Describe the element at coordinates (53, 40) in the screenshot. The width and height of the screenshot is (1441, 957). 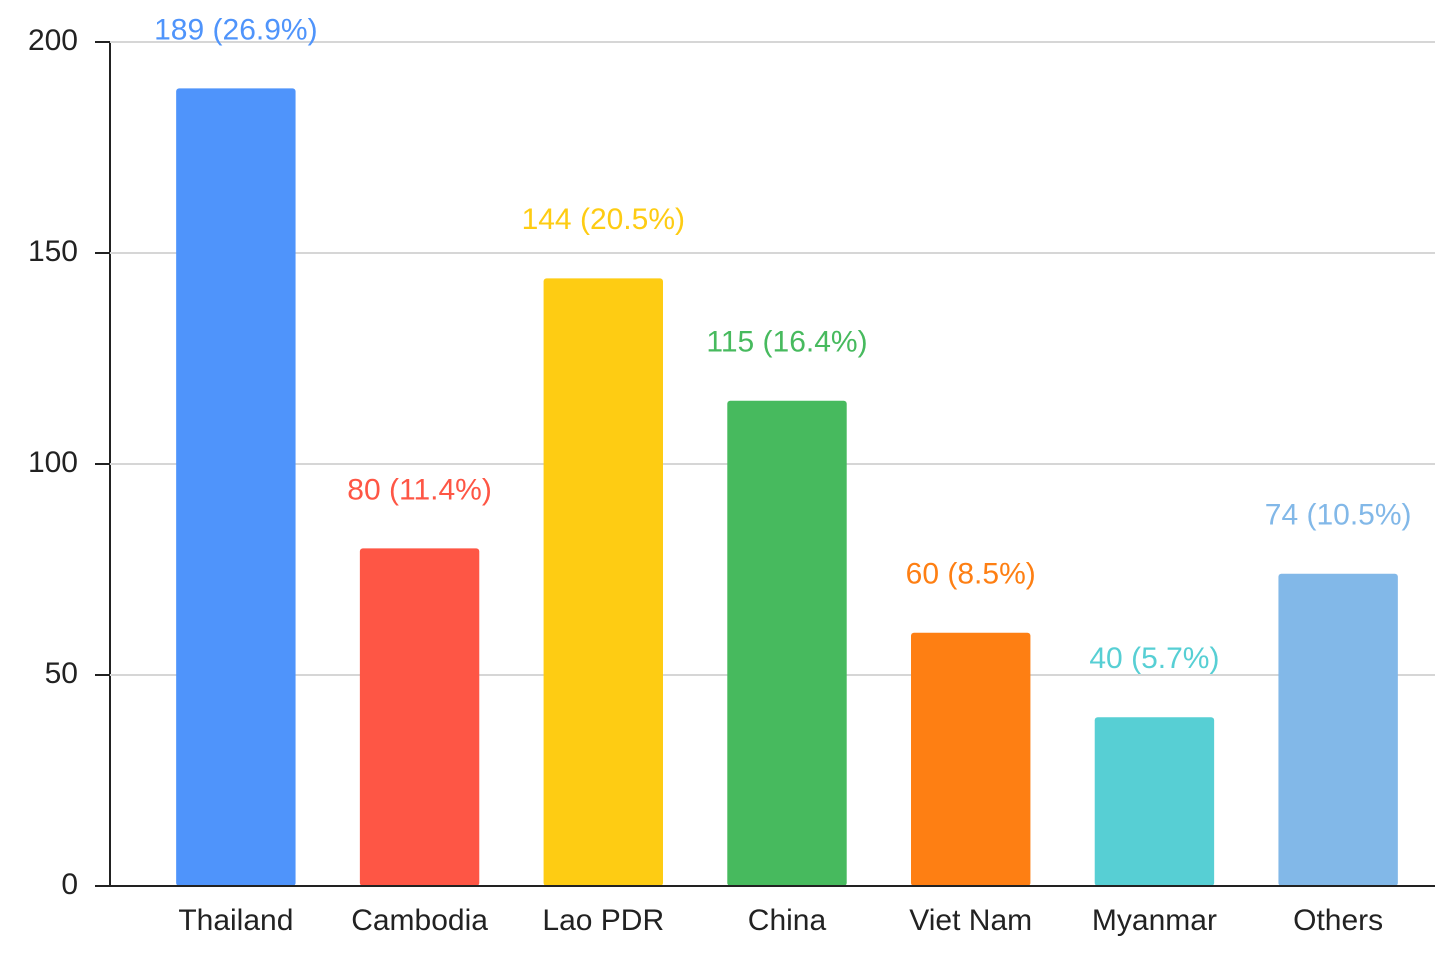
I see `y-tick-label: 200` at that location.